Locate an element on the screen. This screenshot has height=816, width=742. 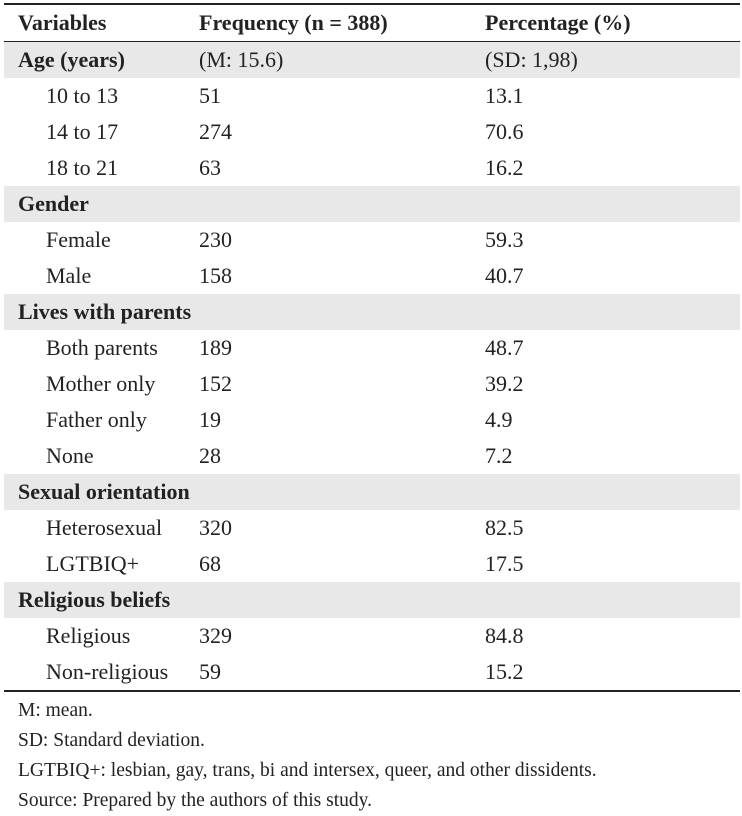
row-percentage: 17.5 is located at coordinates (504, 563).